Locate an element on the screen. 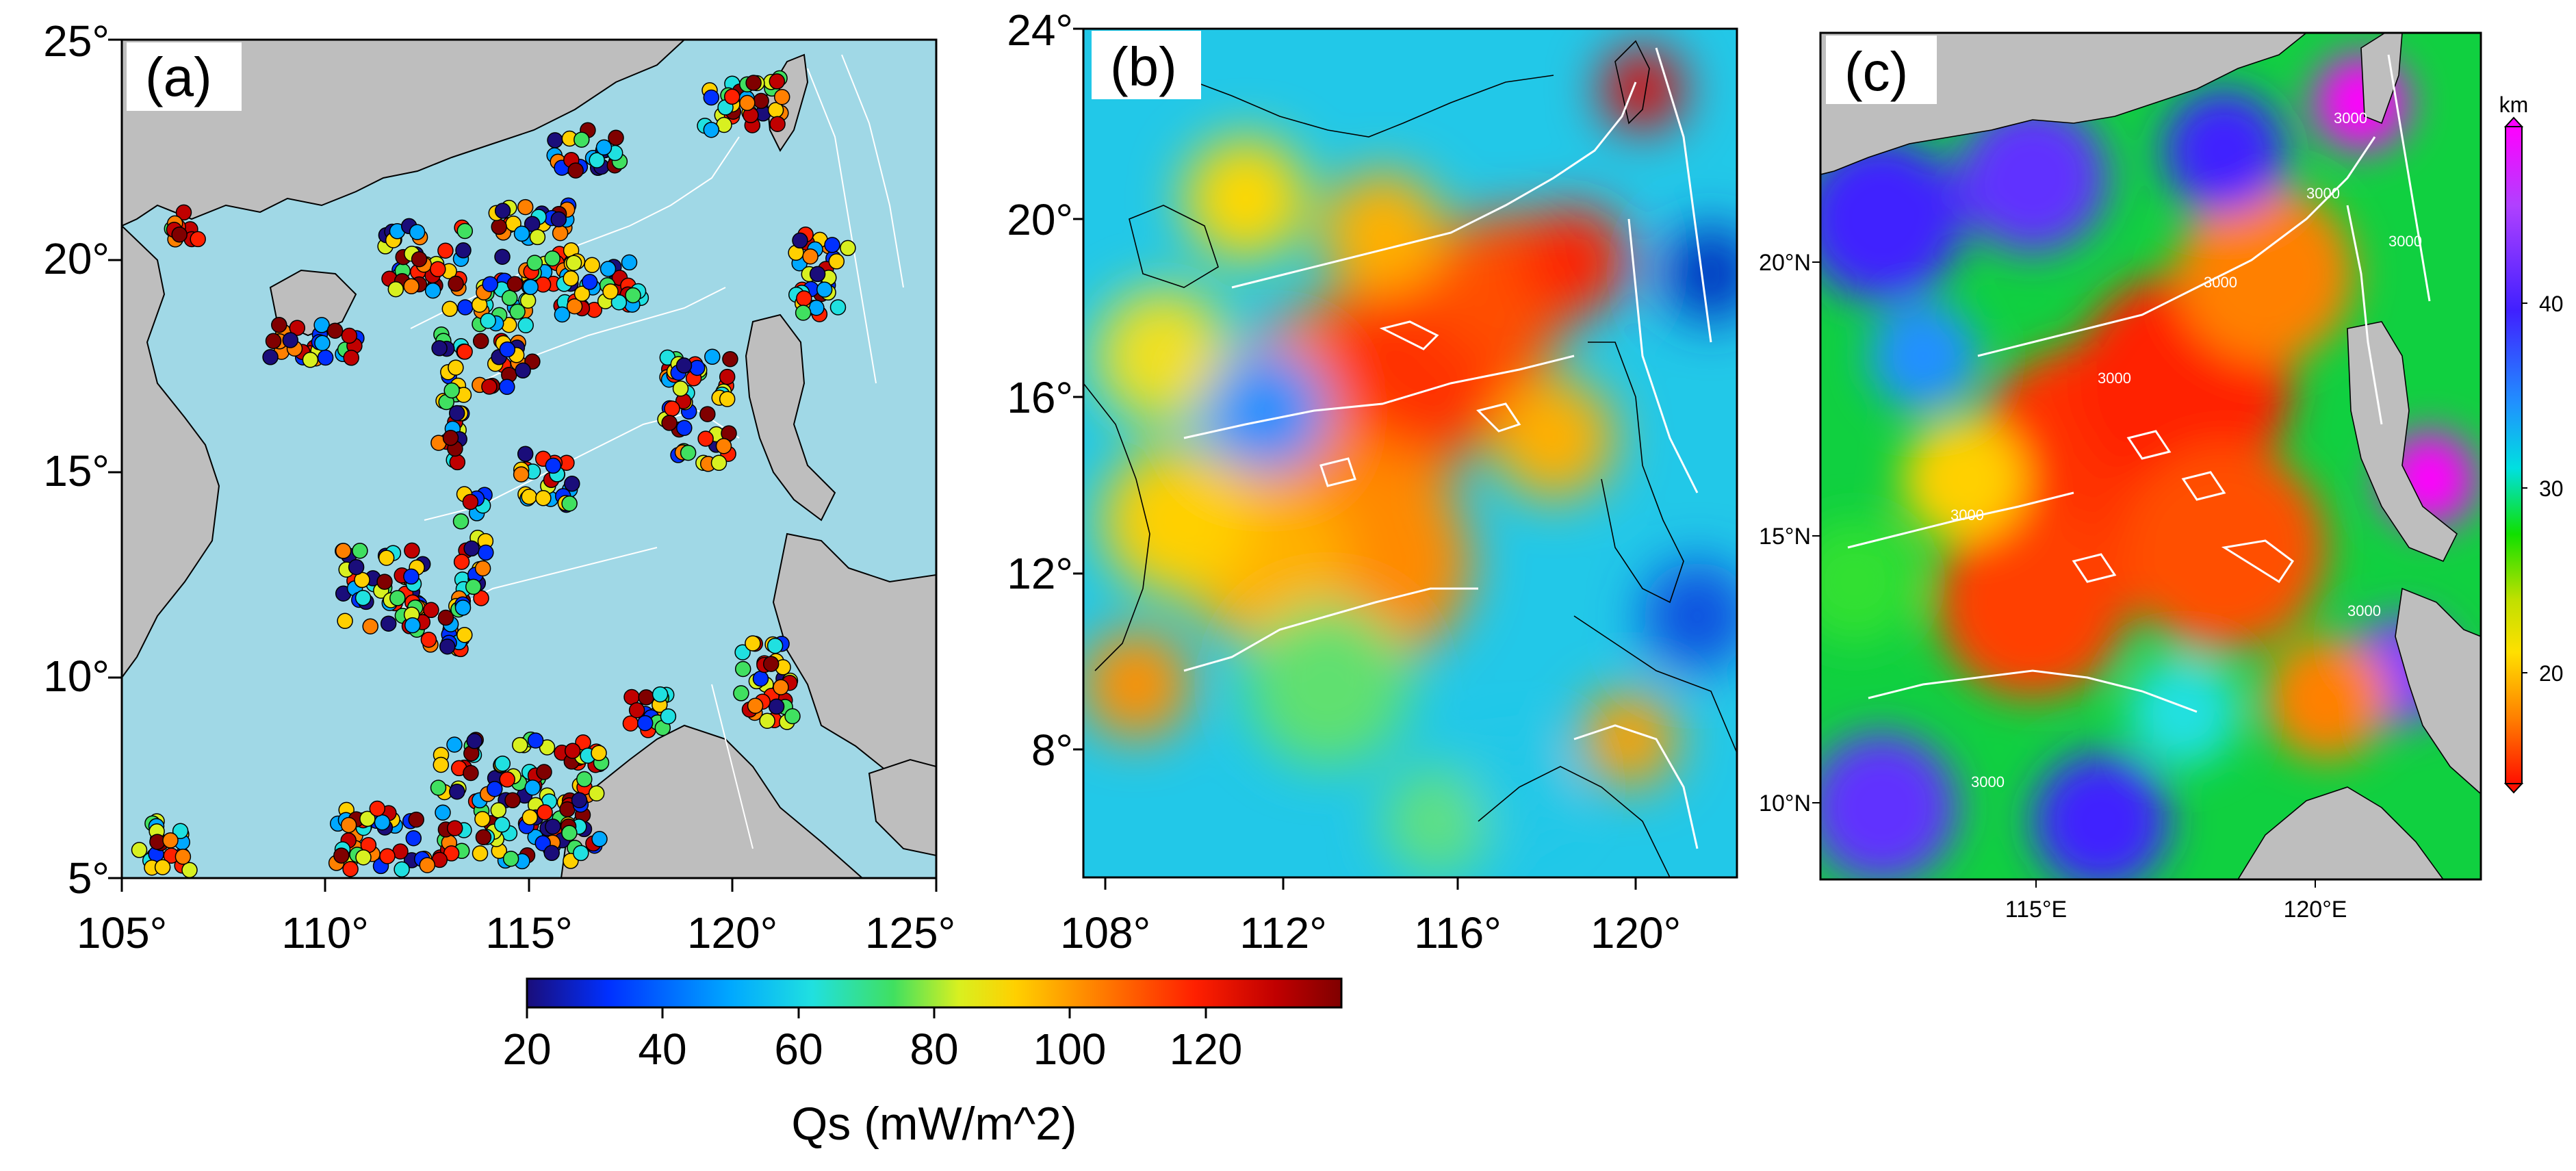 The width and height of the screenshot is (2576, 1171). heat-flow-anomaly is located at coordinates (1328, 684).